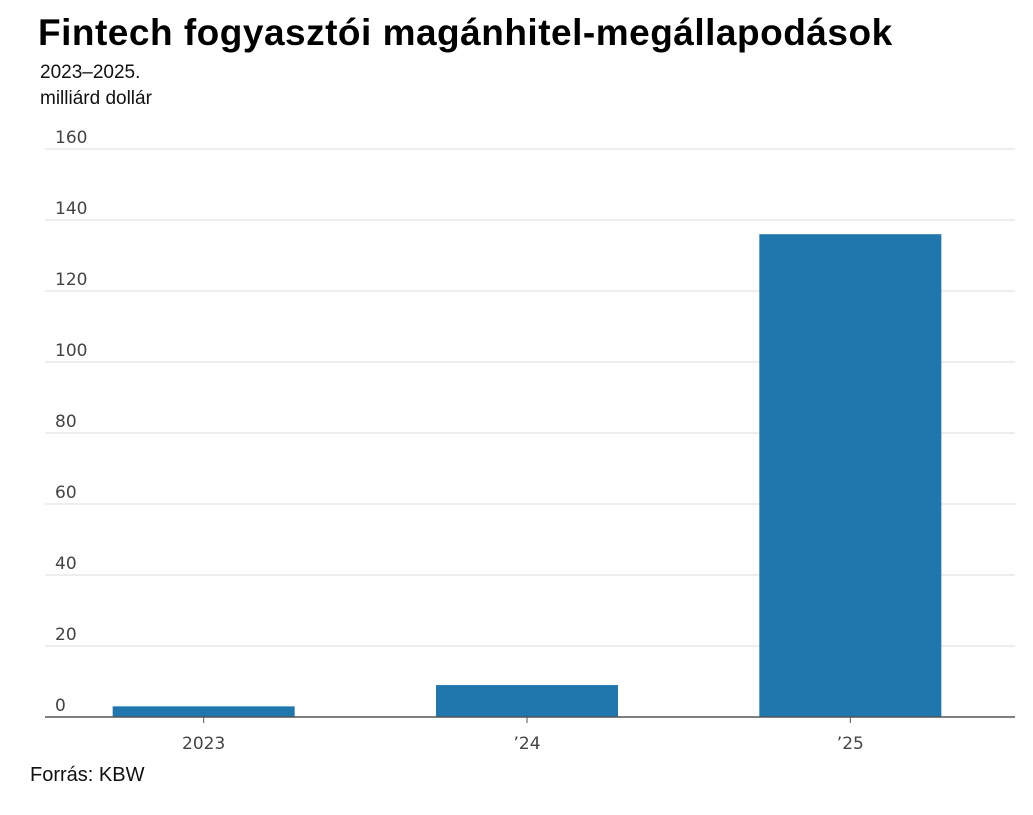 The width and height of the screenshot is (1033, 815). I want to click on y-tick-label: 100, so click(71, 351).